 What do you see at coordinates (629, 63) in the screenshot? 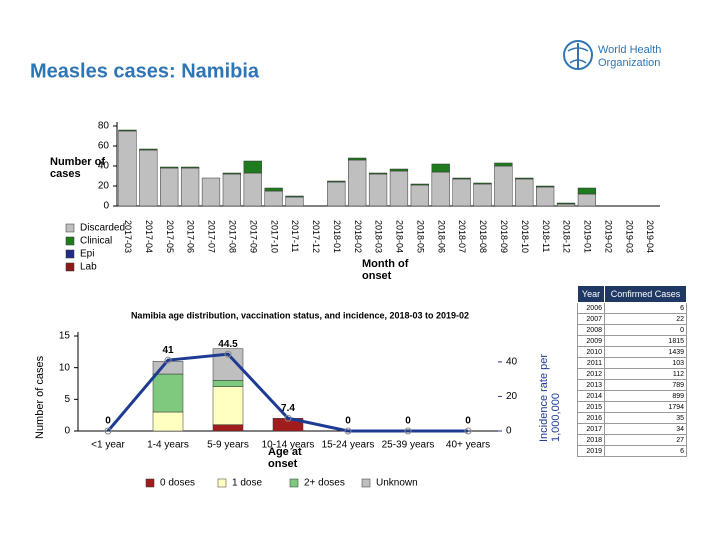
I see `logo-text: Organization` at bounding box center [629, 63].